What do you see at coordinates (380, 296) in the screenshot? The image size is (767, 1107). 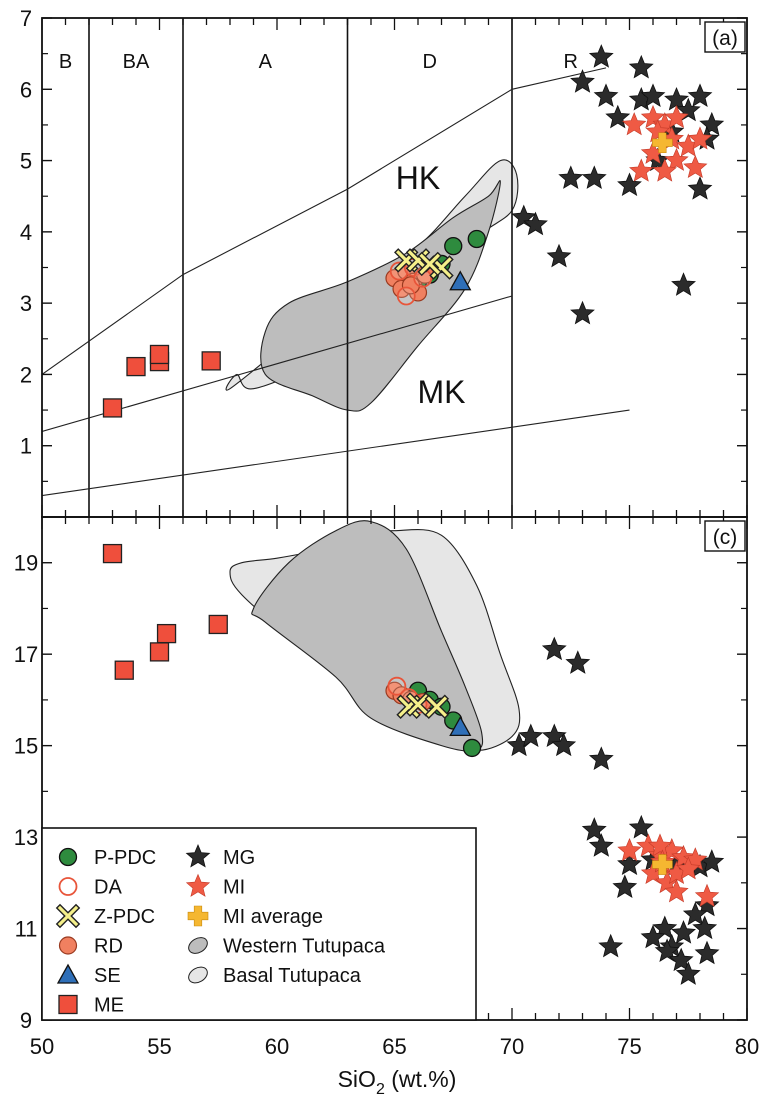 I see `region-western-tutupaca` at bounding box center [380, 296].